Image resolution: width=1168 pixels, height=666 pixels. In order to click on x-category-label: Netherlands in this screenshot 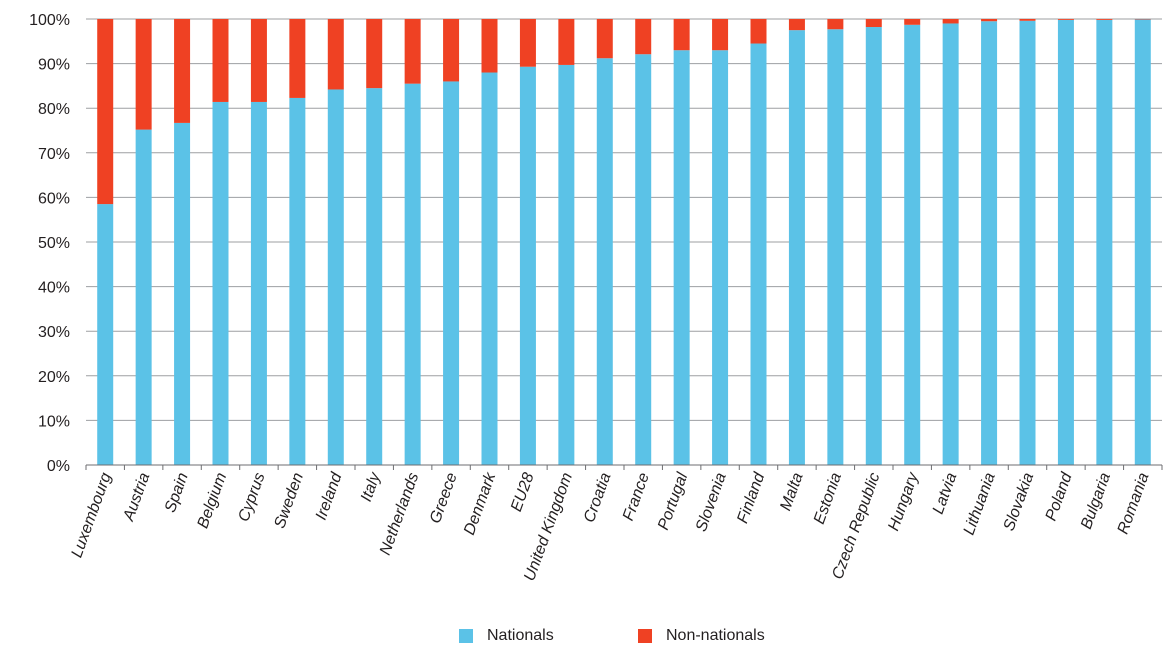, I will do `click(399, 514)`.